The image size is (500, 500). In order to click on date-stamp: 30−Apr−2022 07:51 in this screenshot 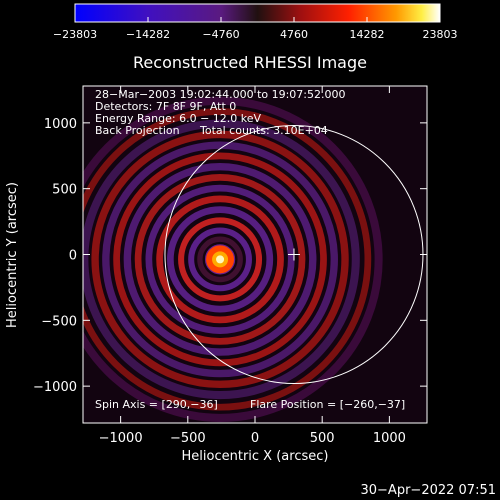, I will do `click(429, 490)`.